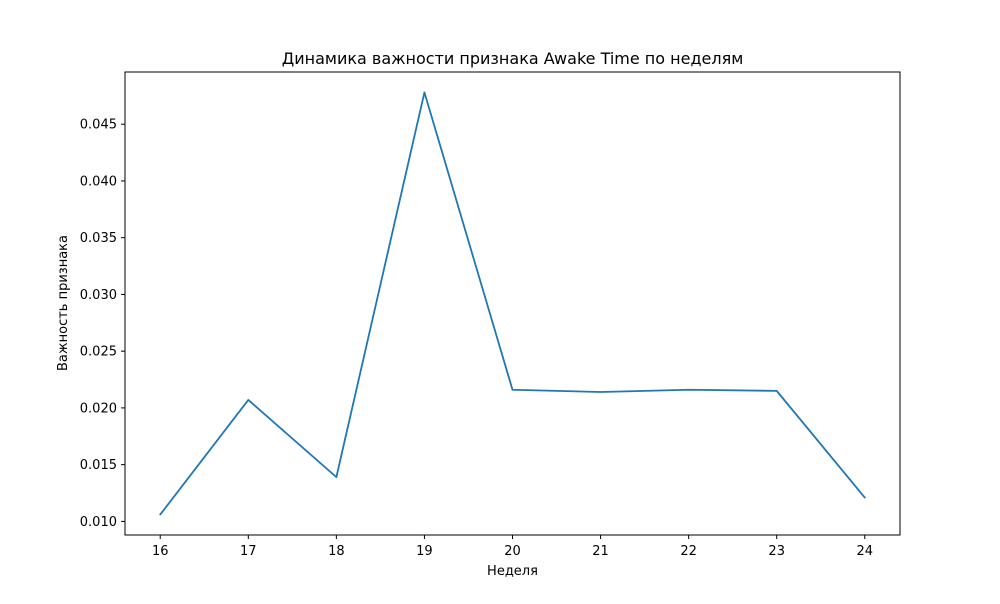 The width and height of the screenshot is (1000, 604). I want to click on x-tick-label: 24, so click(864, 551).